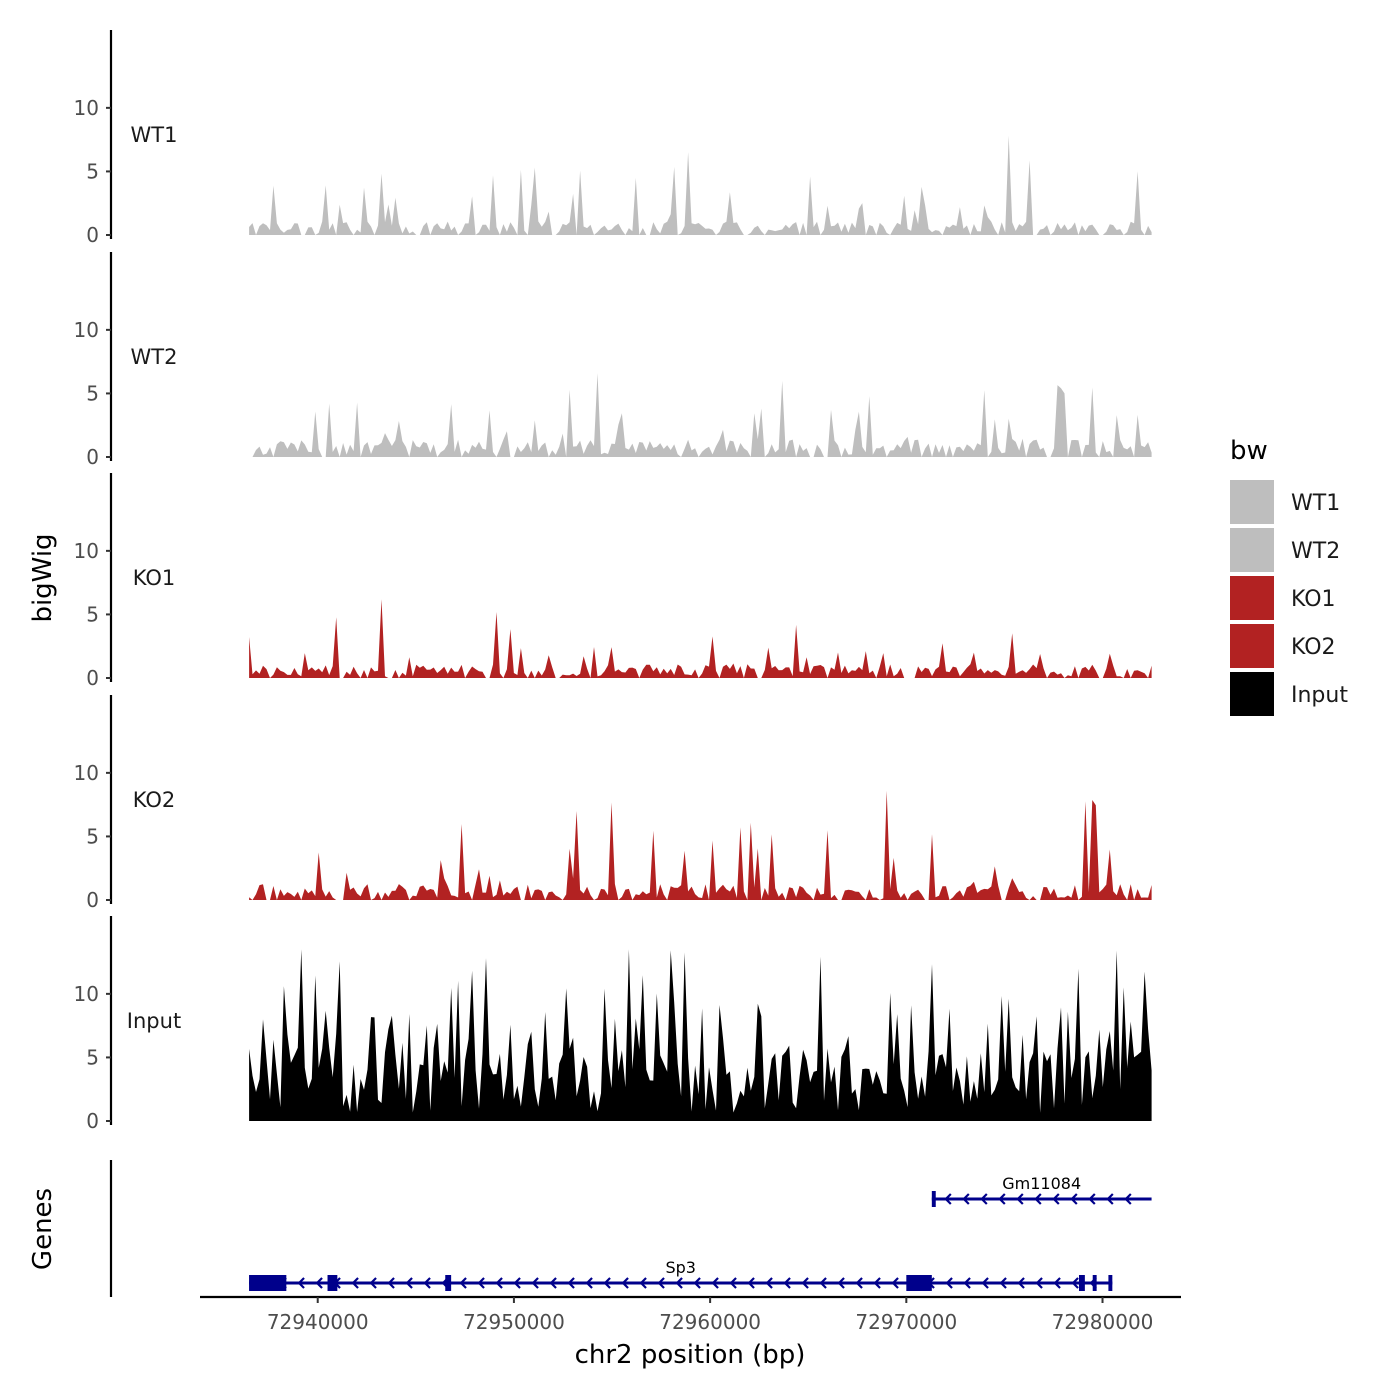  Describe the element at coordinates (1252, 598) in the screenshot. I see `legend-key-ko1` at that location.